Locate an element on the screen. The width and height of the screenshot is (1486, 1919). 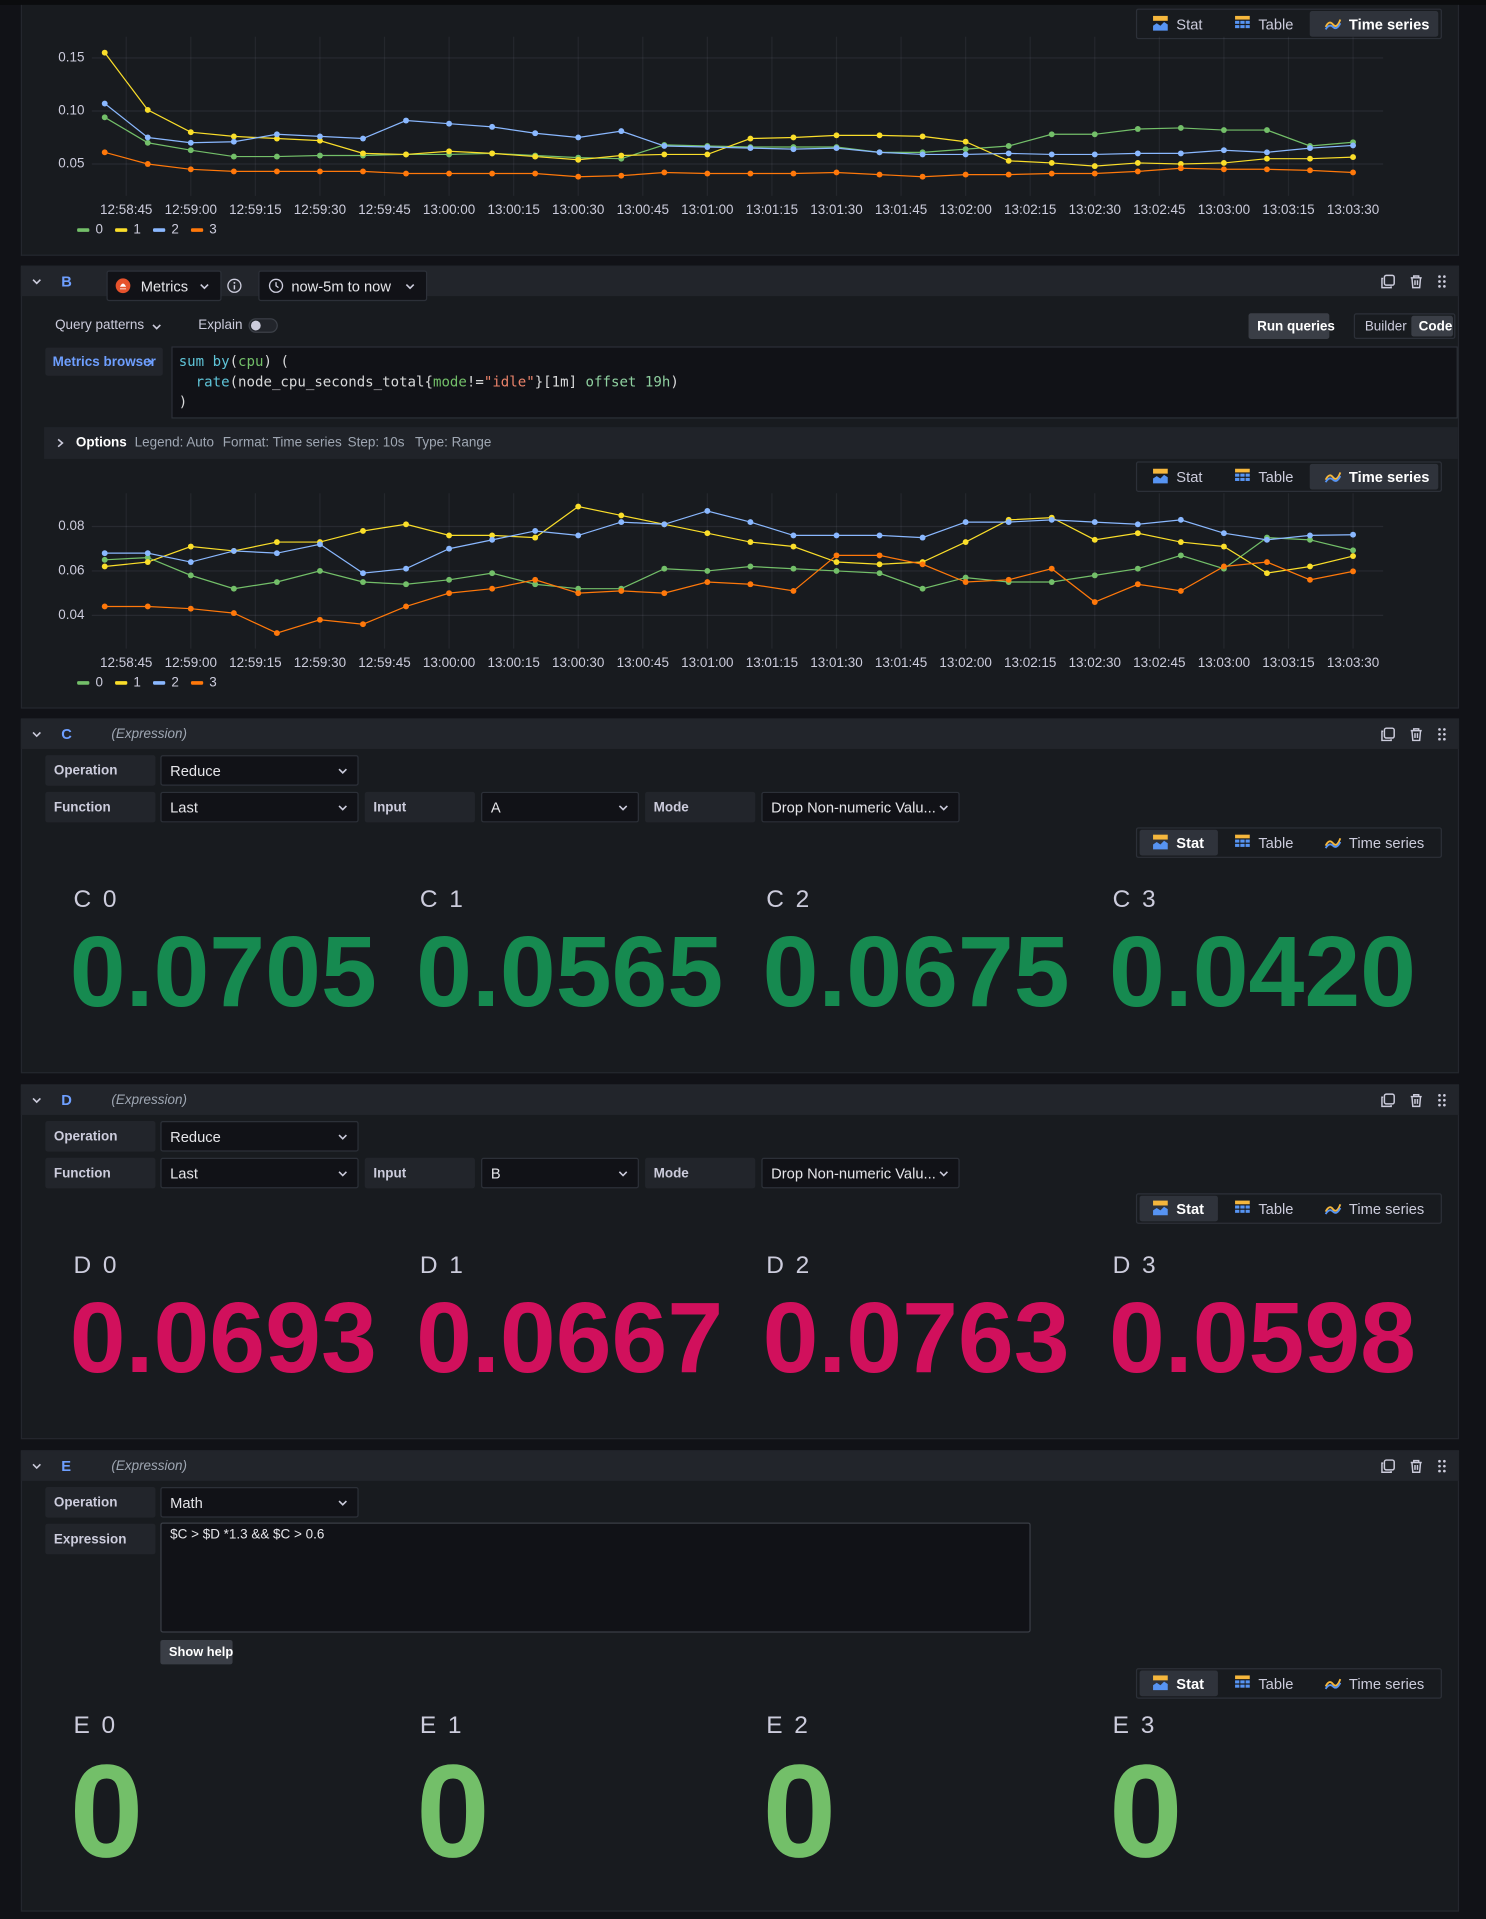
editor-mode: Code is located at coordinates (1435, 326).